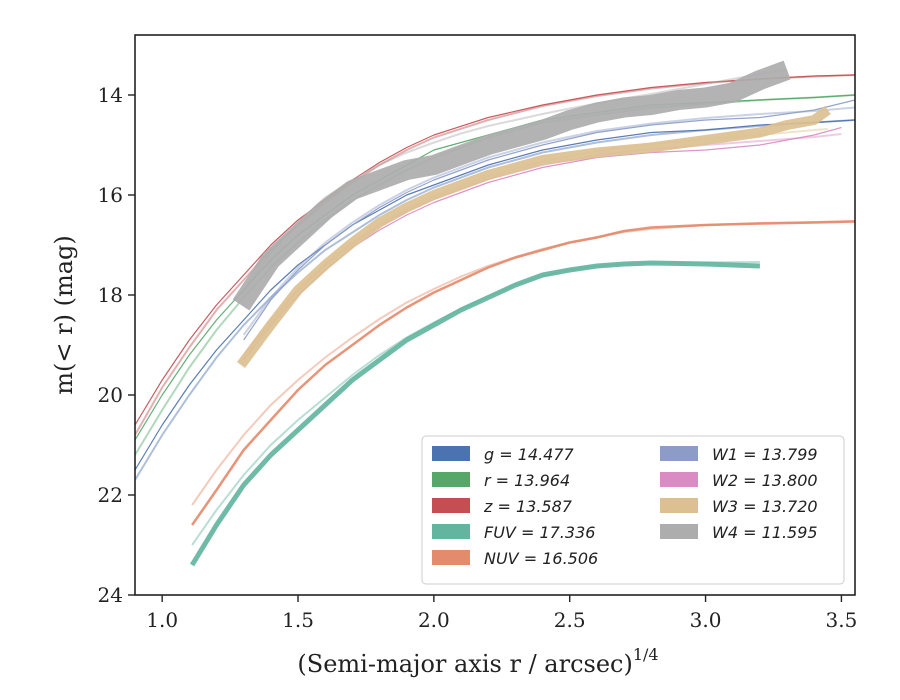 The width and height of the screenshot is (900, 700). Describe the element at coordinates (110, 595) in the screenshot. I see `y-tick-label: 24` at that location.